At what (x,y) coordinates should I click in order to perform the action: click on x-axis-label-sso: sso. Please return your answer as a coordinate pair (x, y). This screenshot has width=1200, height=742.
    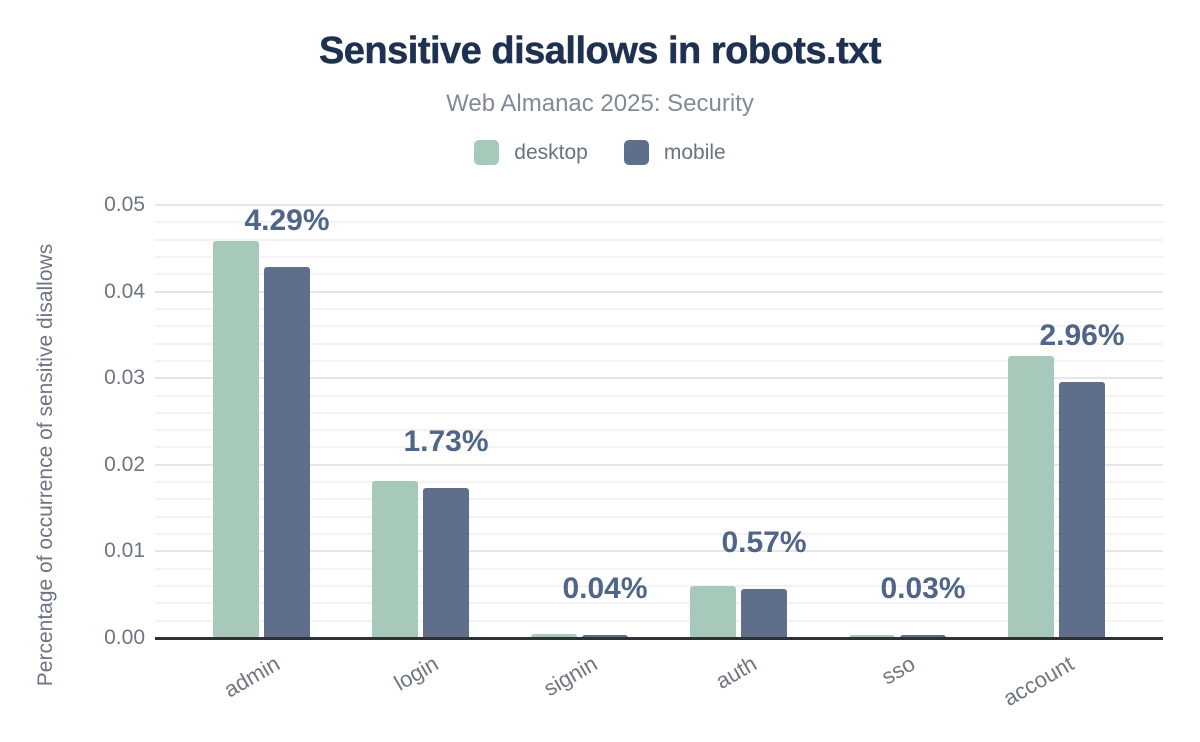
    Looking at the image, I should click on (898, 670).